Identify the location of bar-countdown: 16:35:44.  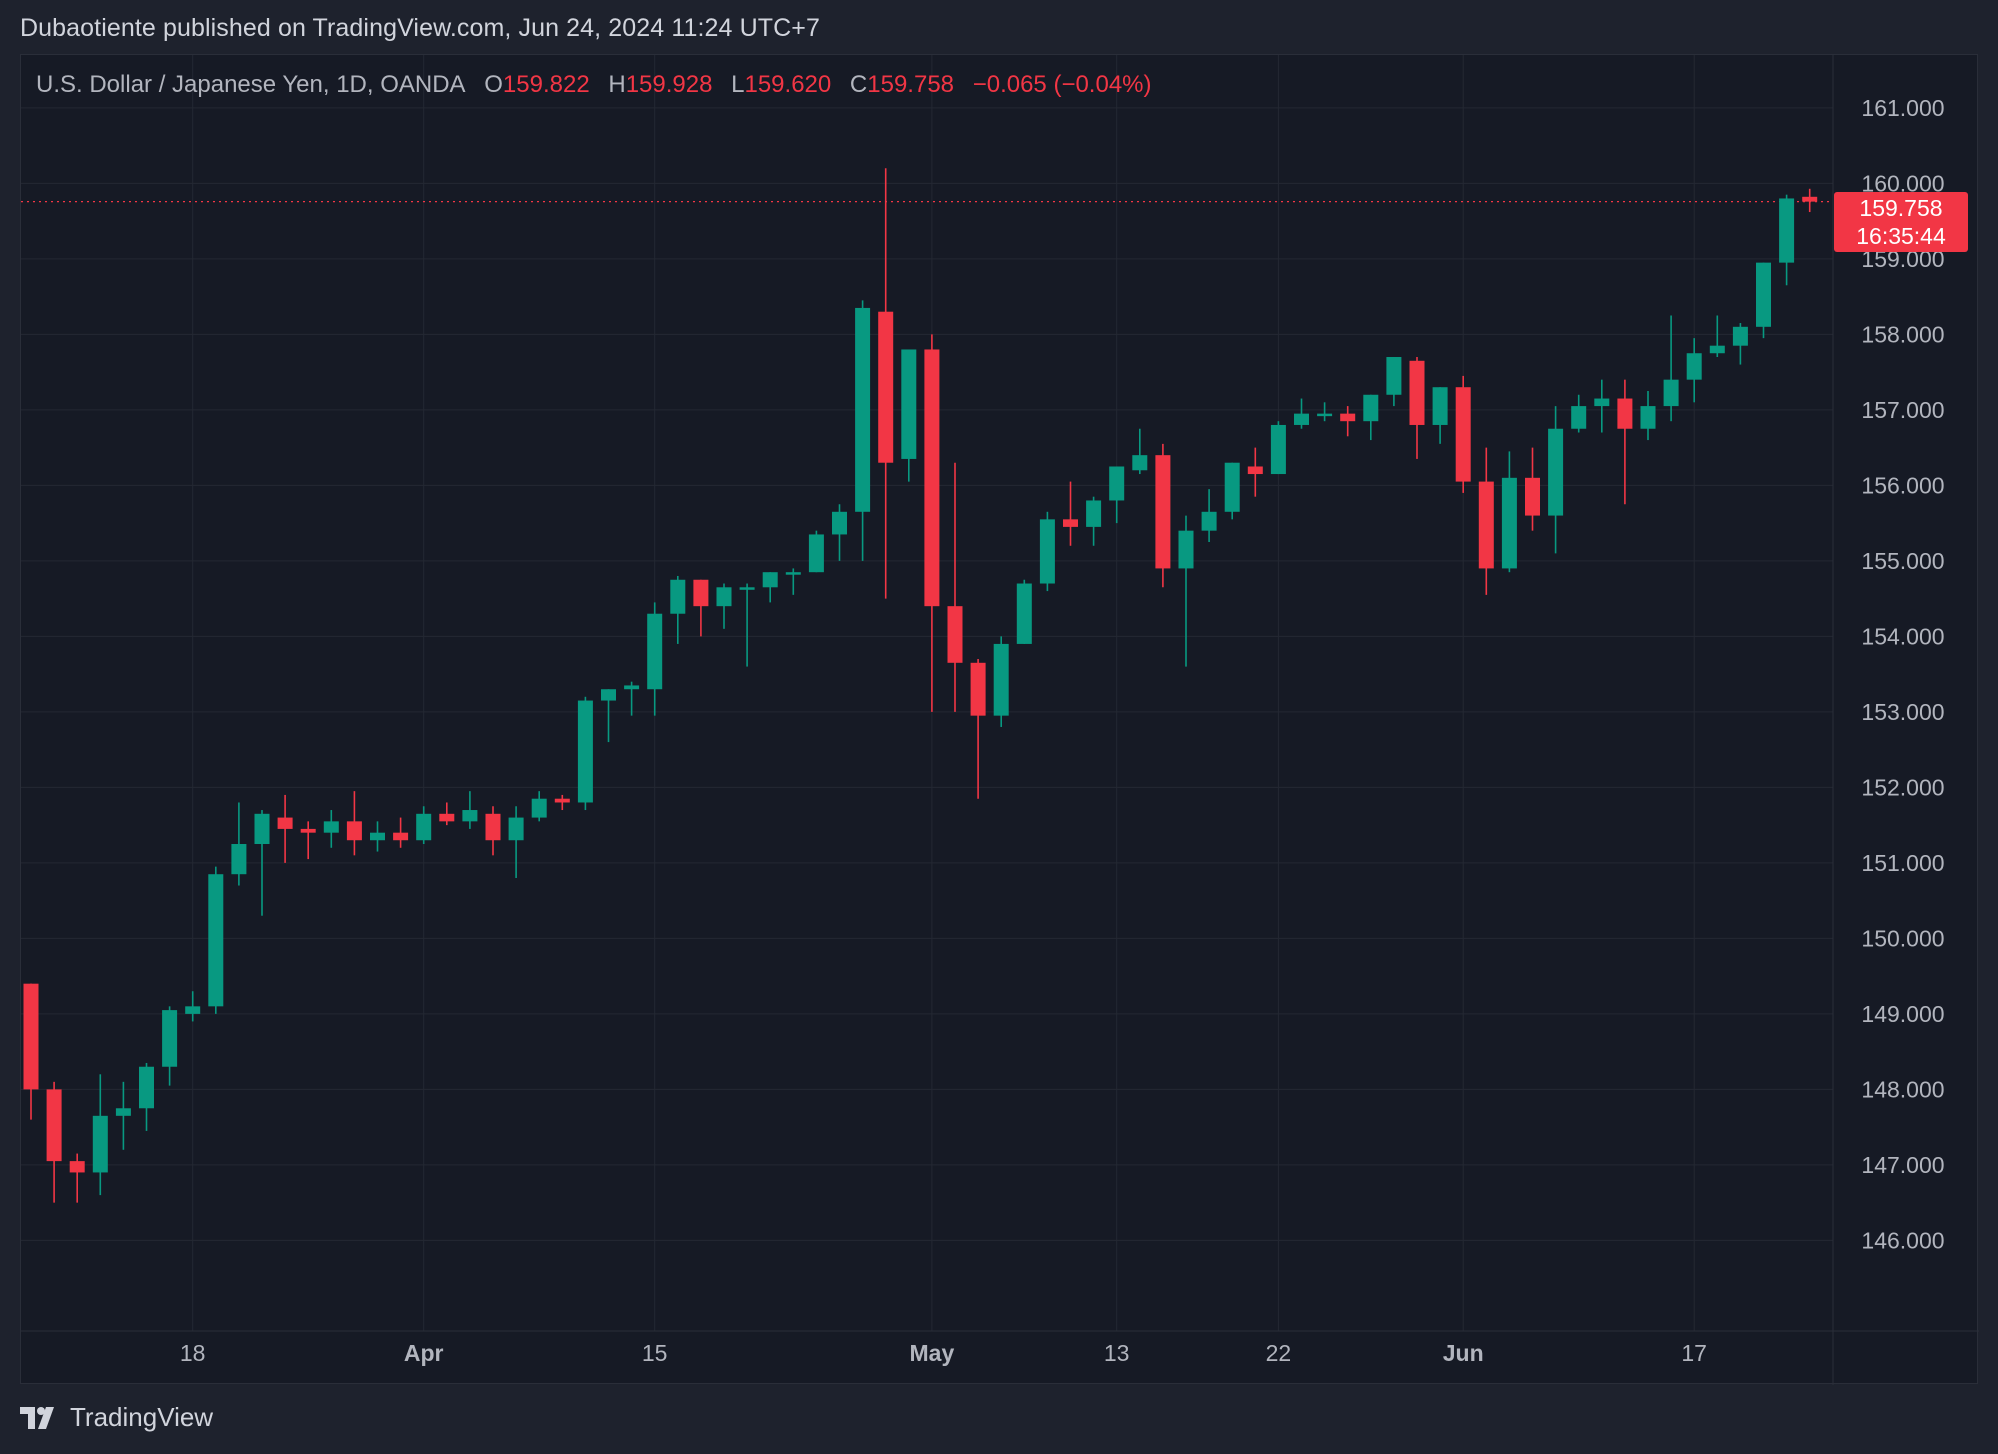
(1901, 236).